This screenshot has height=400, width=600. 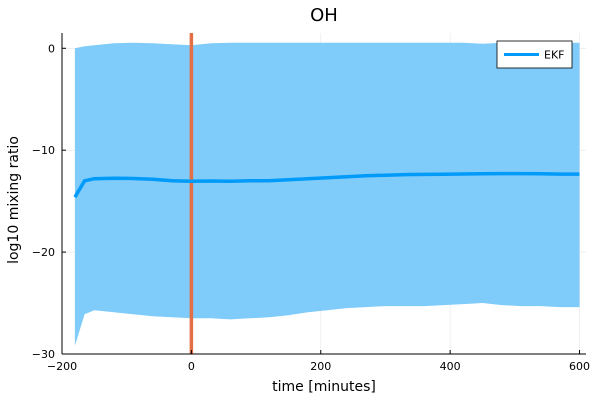 I want to click on x-tick-label-0: −200, so click(x=62, y=366).